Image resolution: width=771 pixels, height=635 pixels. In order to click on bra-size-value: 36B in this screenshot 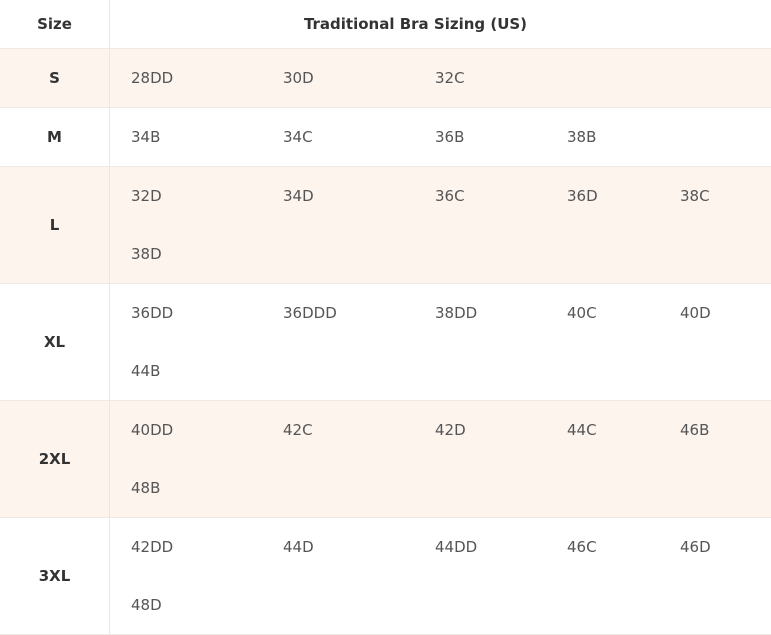, I will do `click(450, 137)`.